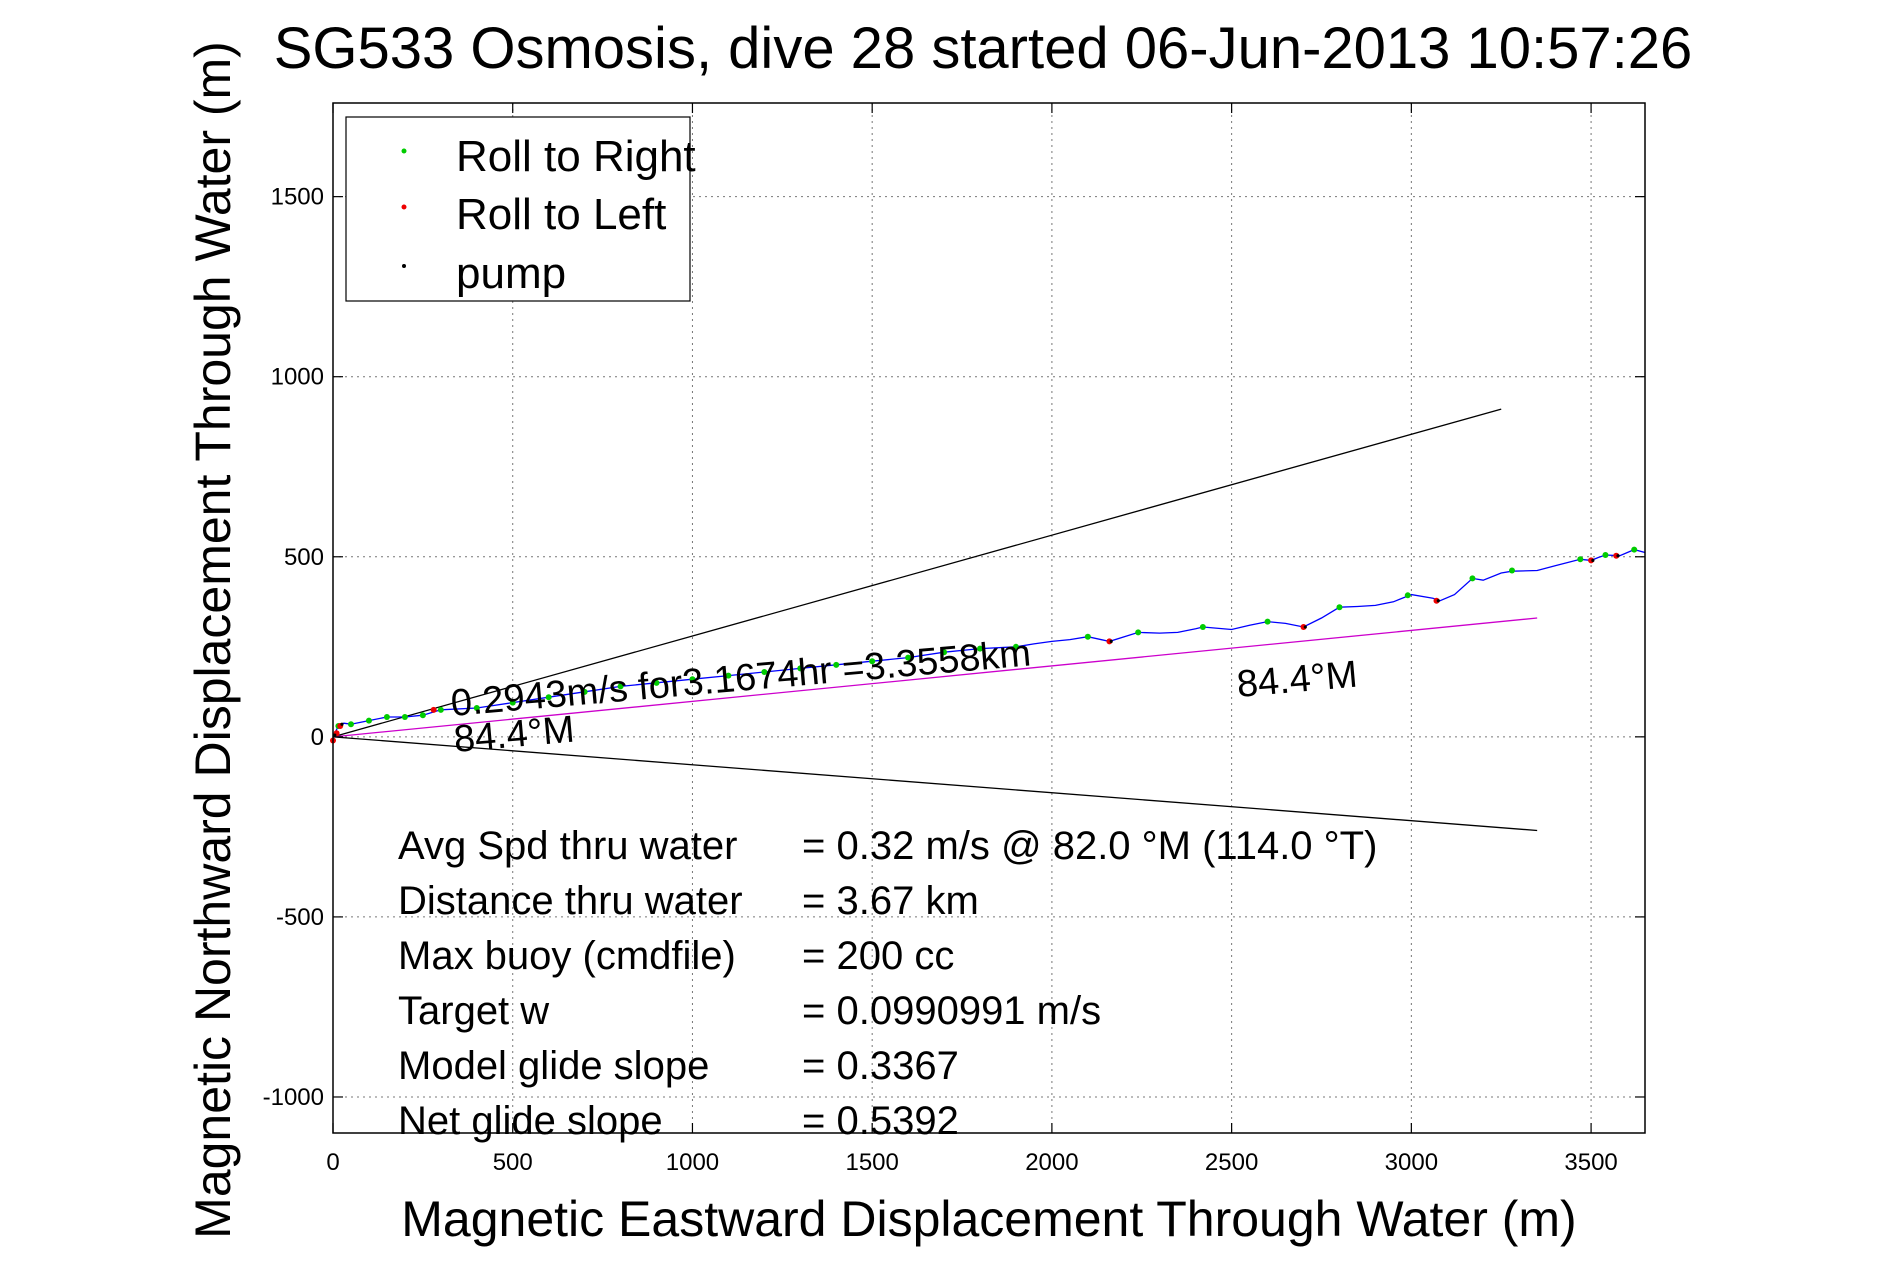  Describe the element at coordinates (1590, 1162) in the screenshot. I see `x-tick-label: 3500` at that location.